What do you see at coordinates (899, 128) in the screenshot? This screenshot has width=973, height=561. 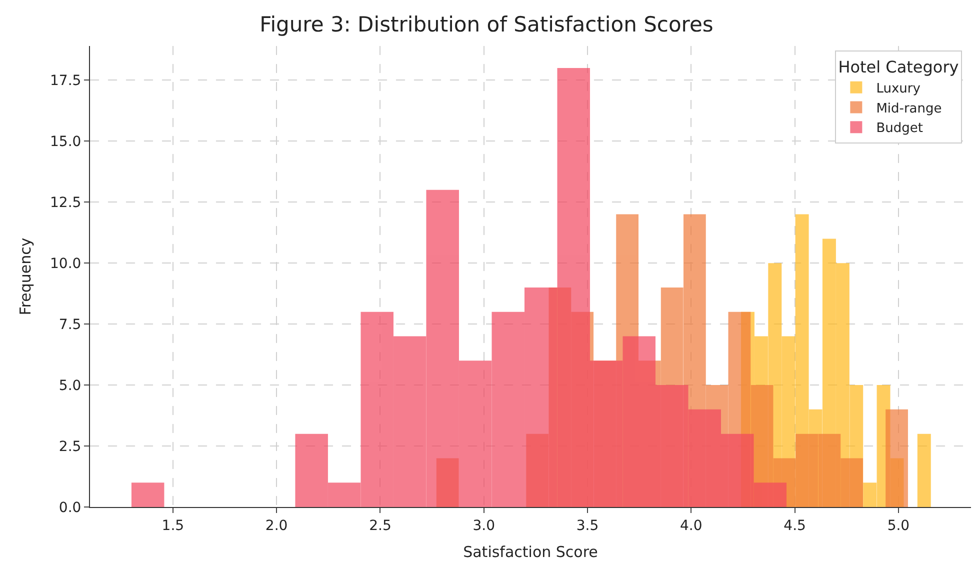 I see `legend-label: Budget` at bounding box center [899, 128].